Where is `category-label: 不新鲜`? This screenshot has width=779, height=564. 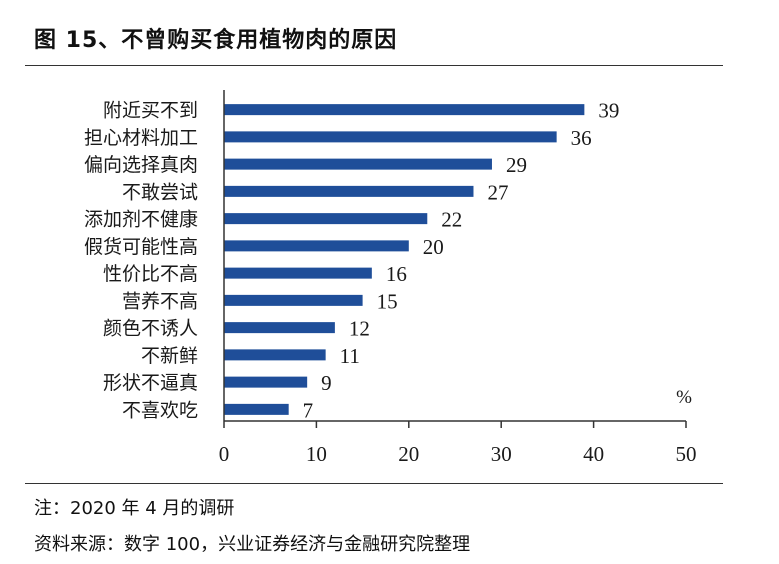
category-label: 不新鲜 is located at coordinates (169, 356).